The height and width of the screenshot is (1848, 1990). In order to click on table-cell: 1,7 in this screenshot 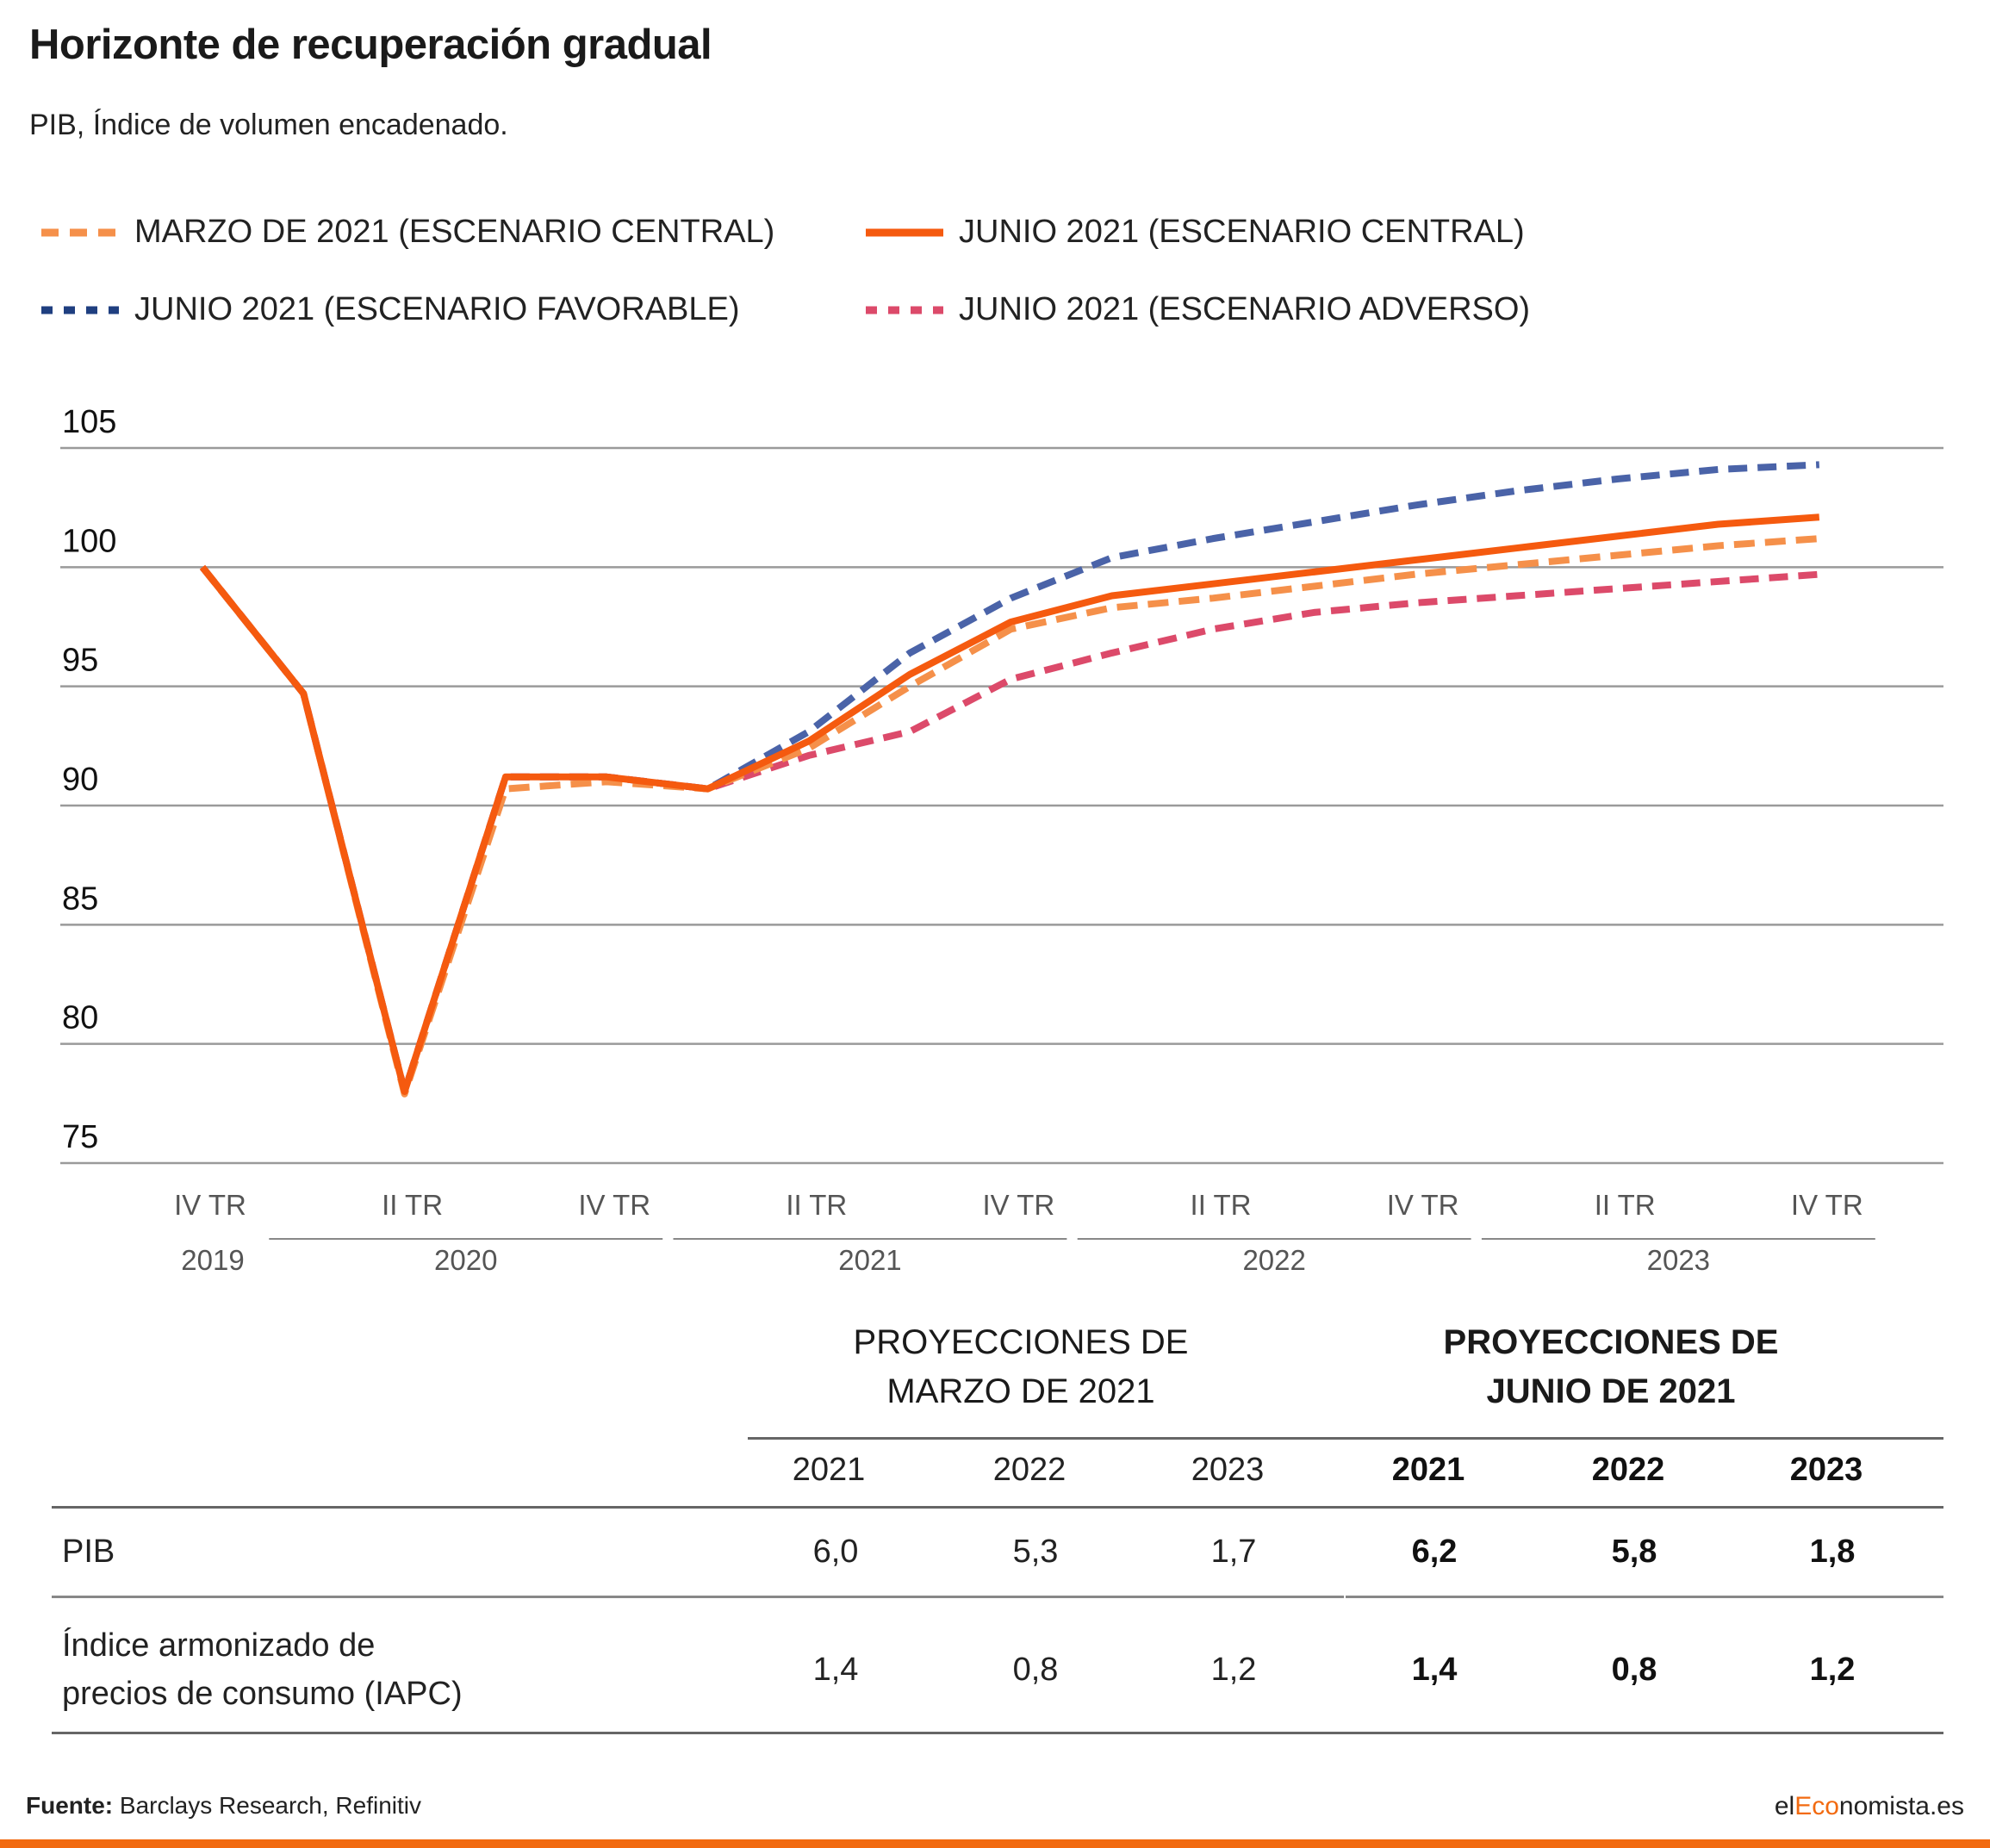, I will do `click(1233, 1552)`.